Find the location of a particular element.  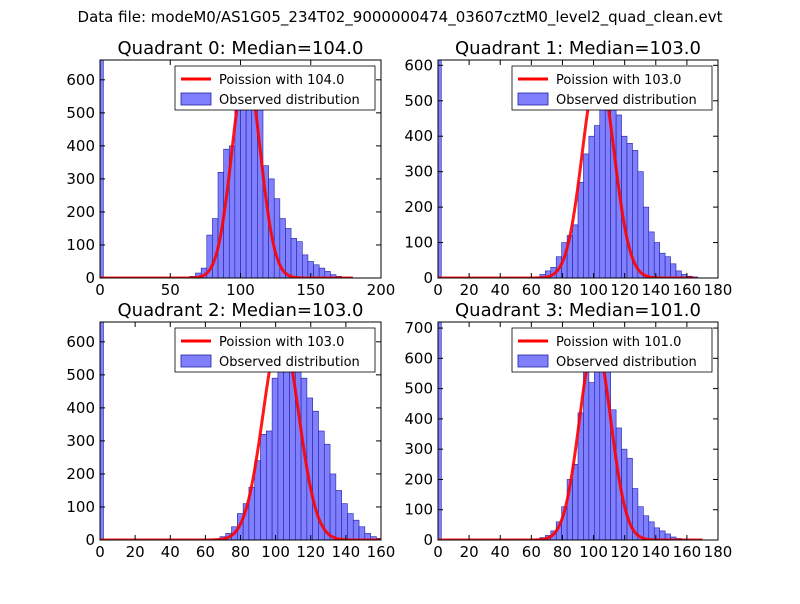

x-tick-label: 140 is located at coordinates (655, 290).